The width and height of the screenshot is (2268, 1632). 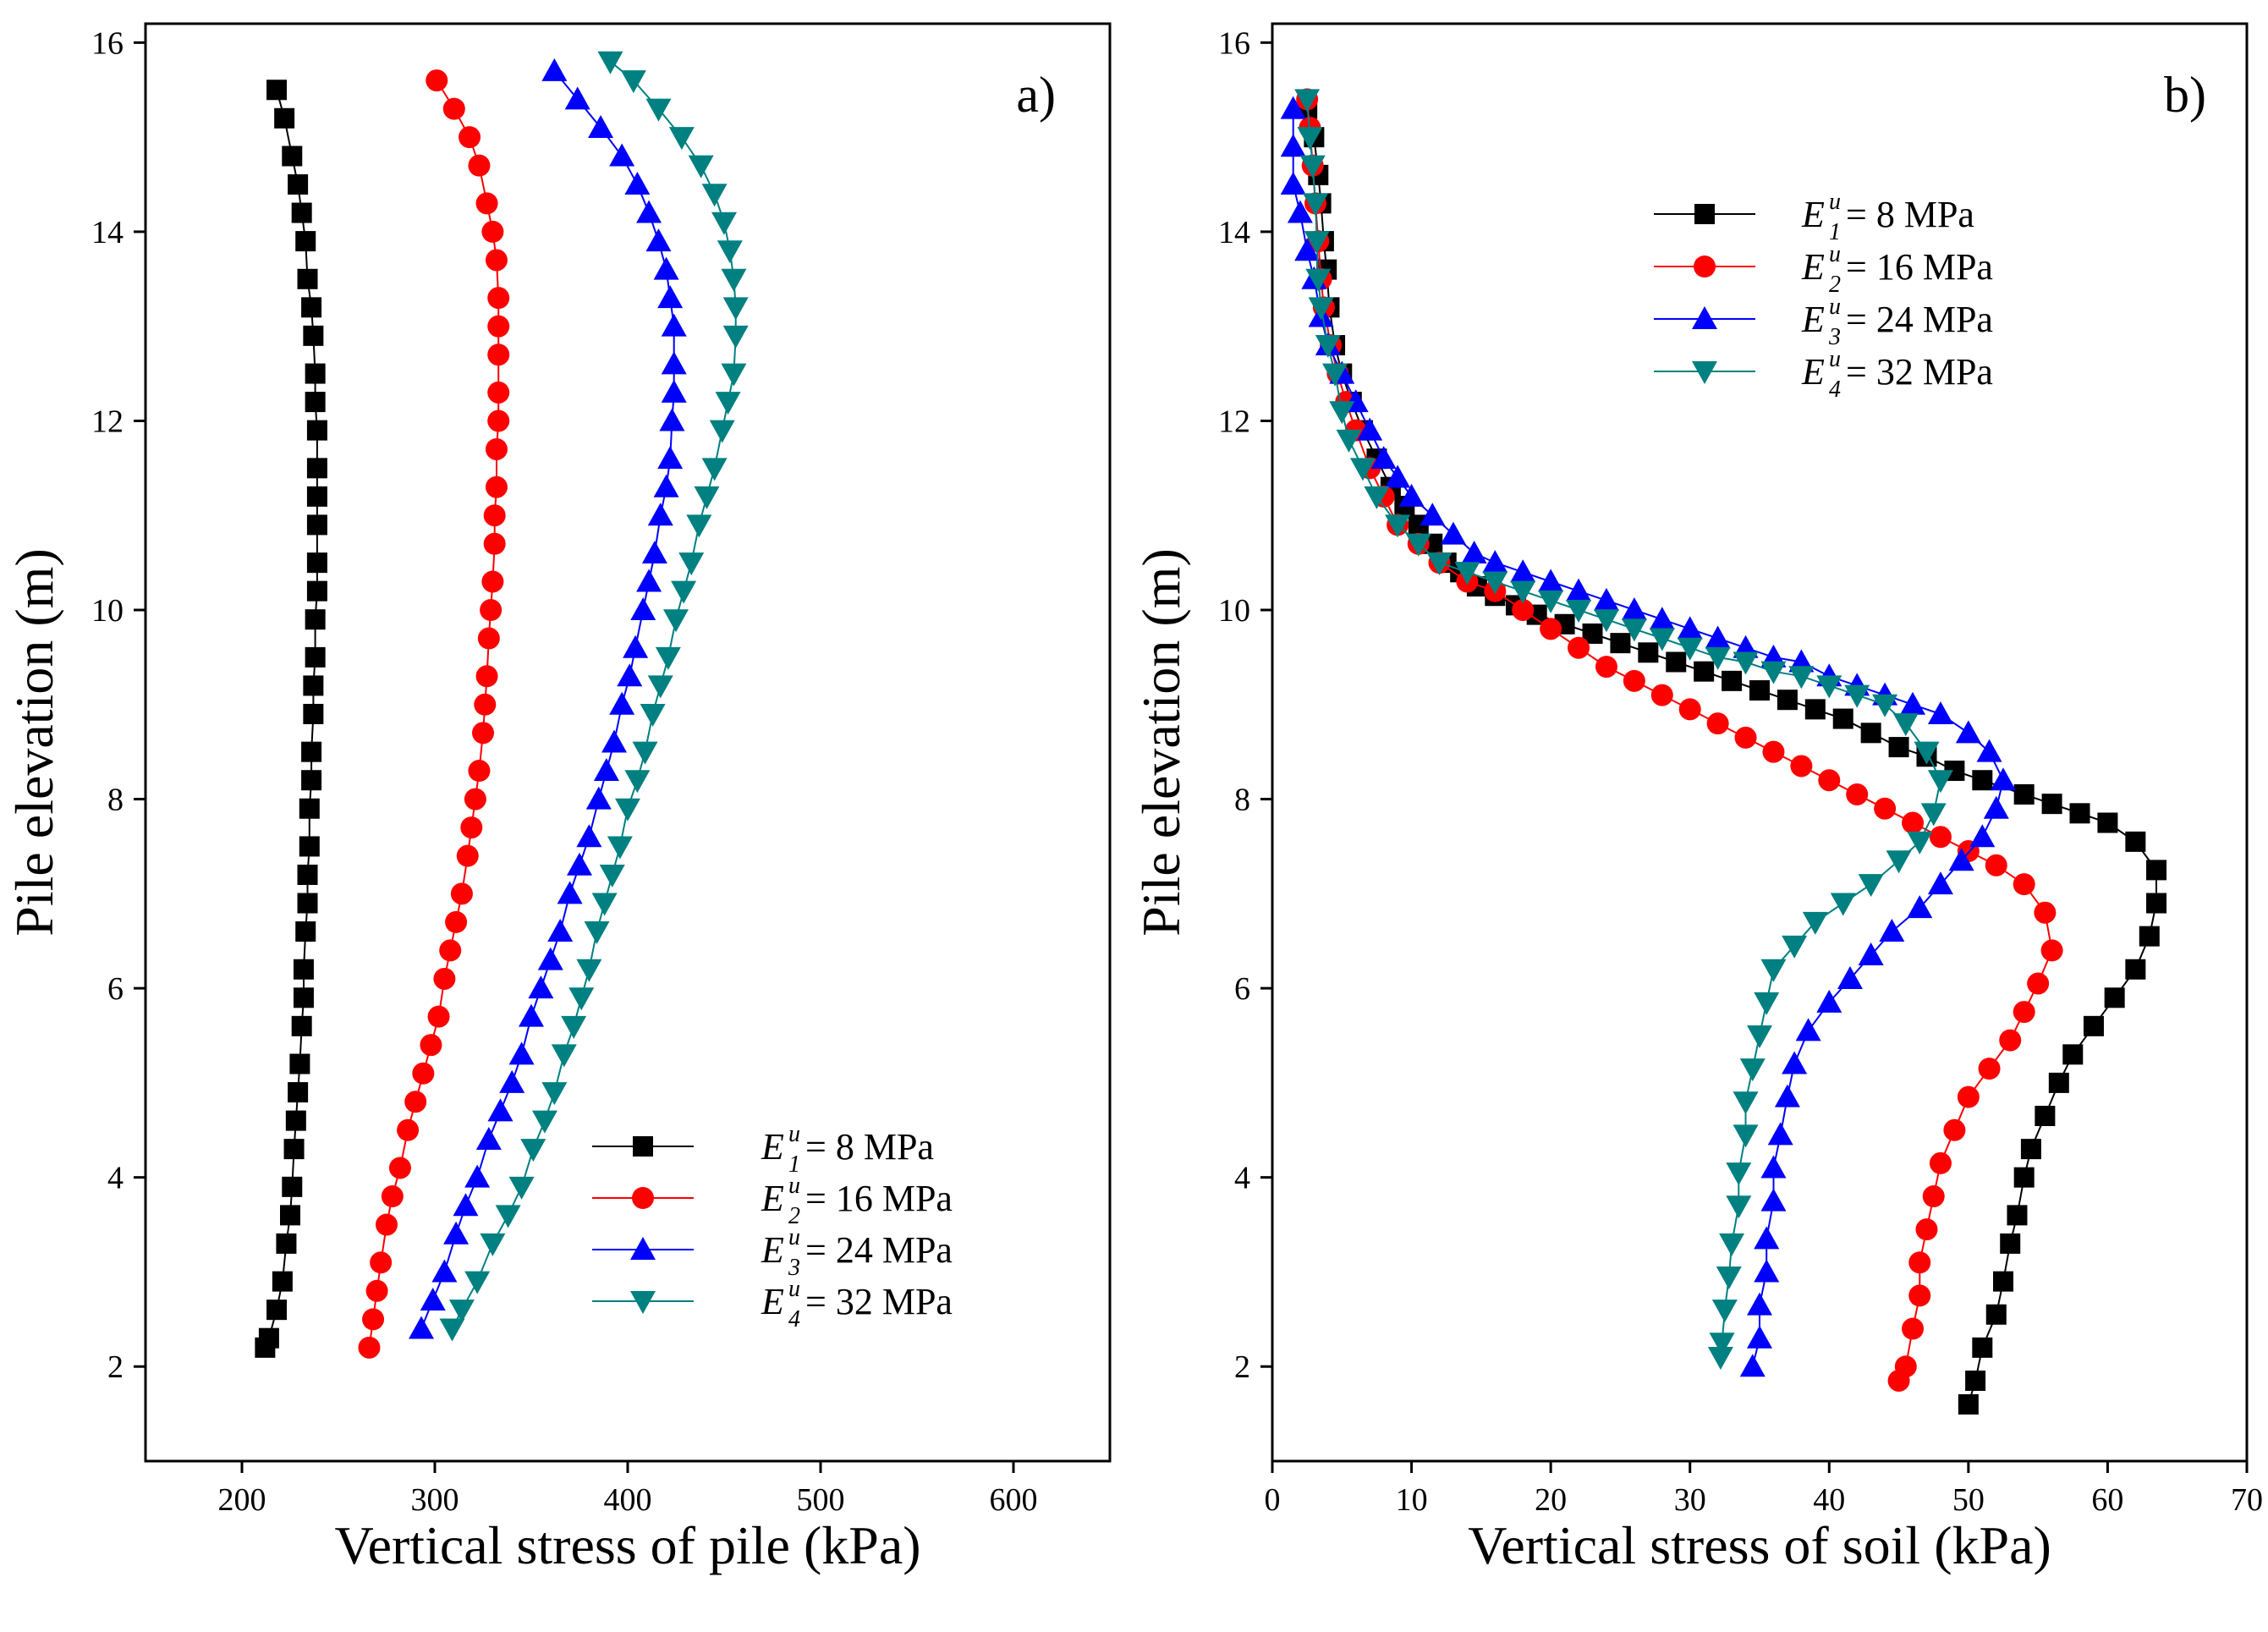 I want to click on y-tick-label: 14, so click(x=107, y=232).